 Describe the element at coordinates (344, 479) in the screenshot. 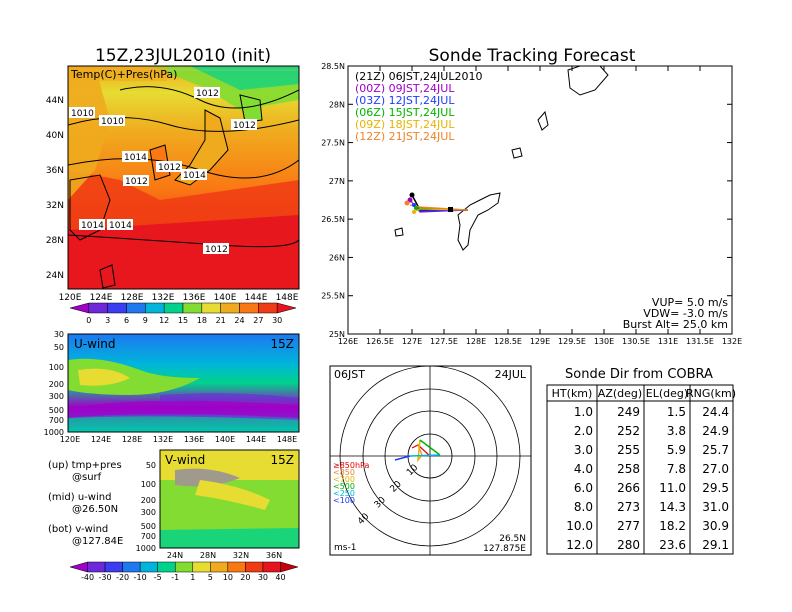

I see `level-legend-item: <700` at that location.